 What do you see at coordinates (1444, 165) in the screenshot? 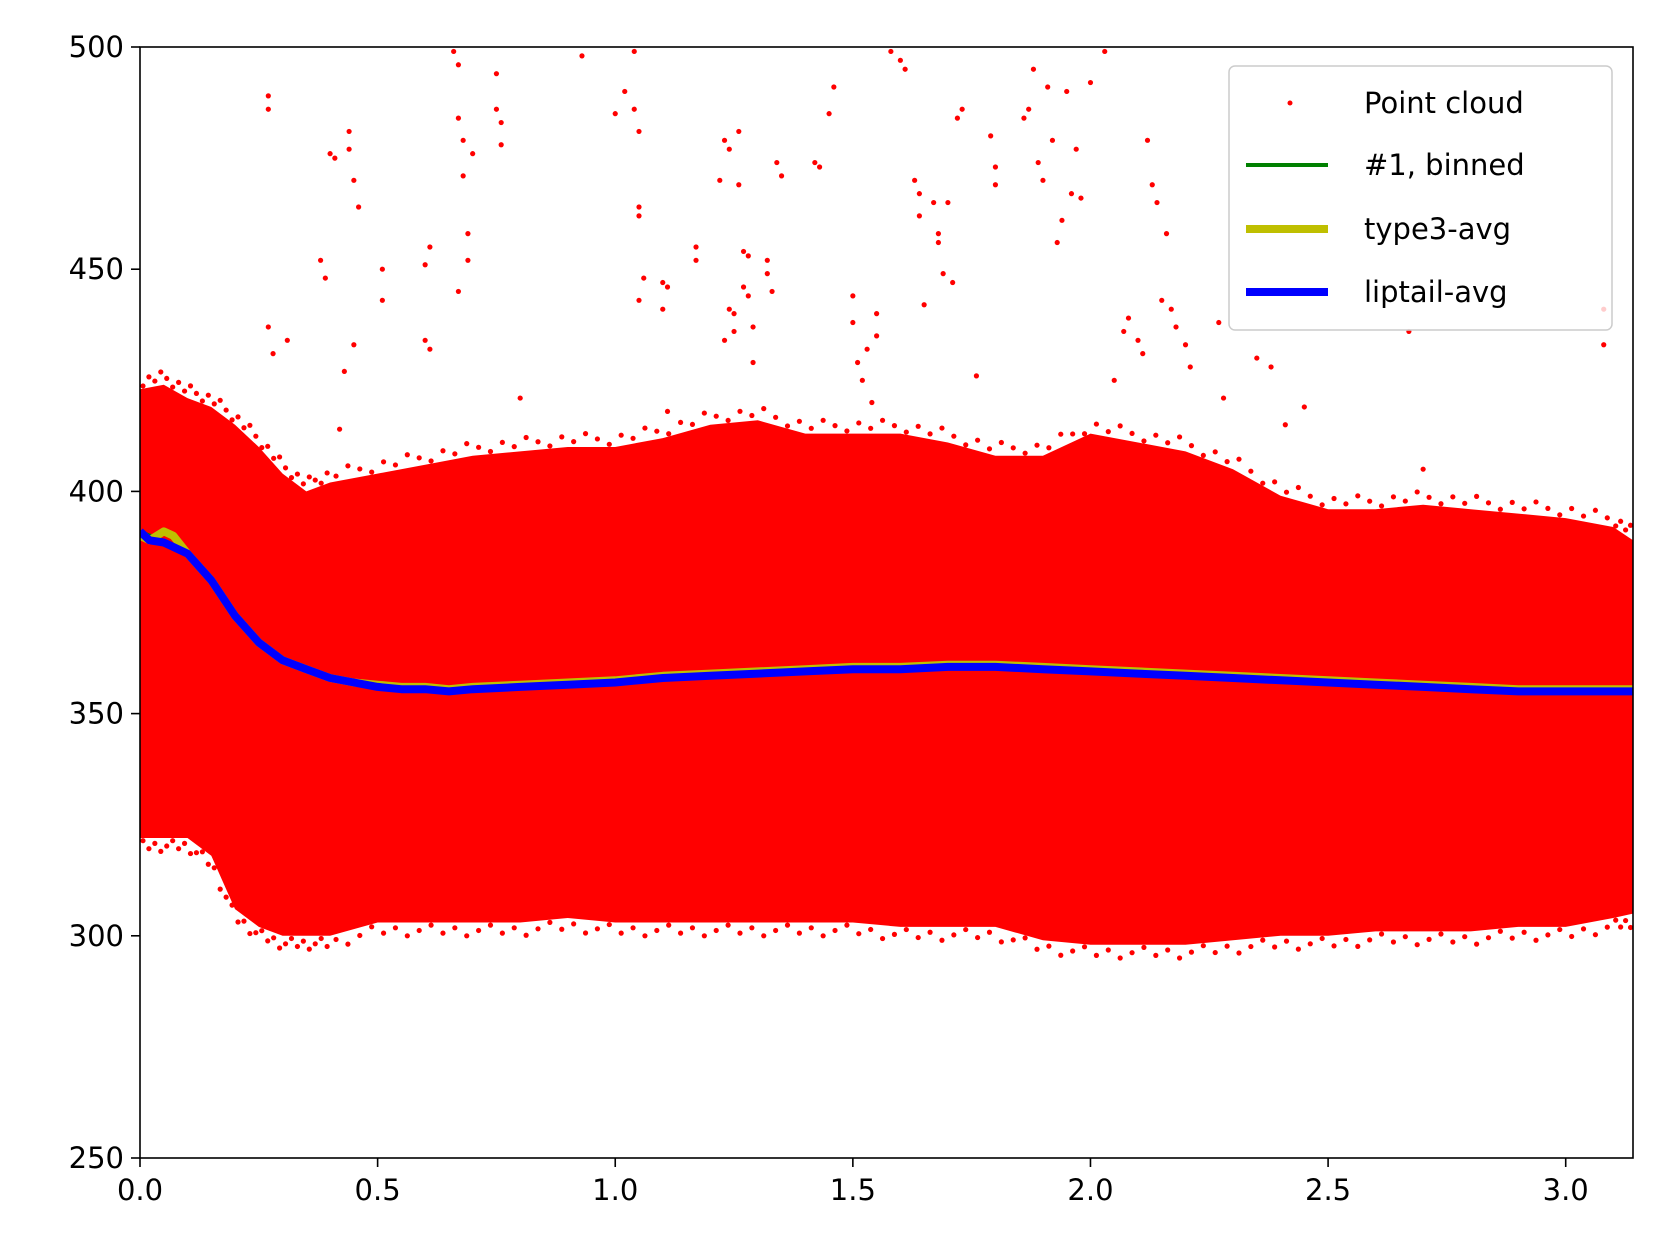
I see `legend-label-binned: #1, binned` at bounding box center [1444, 165].